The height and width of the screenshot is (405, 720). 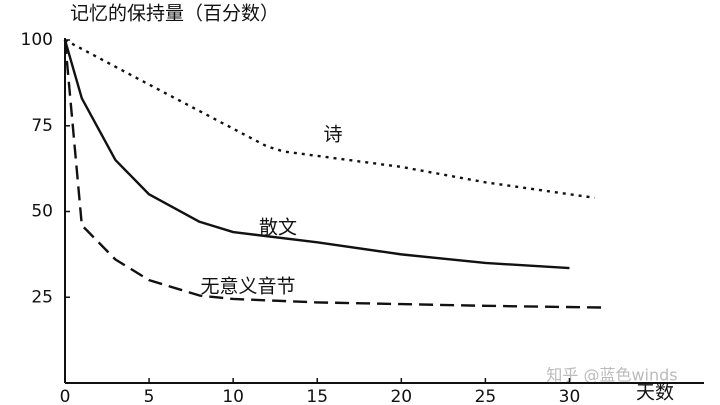 What do you see at coordinates (42, 126) in the screenshot?
I see `y-tick-label: 75` at bounding box center [42, 126].